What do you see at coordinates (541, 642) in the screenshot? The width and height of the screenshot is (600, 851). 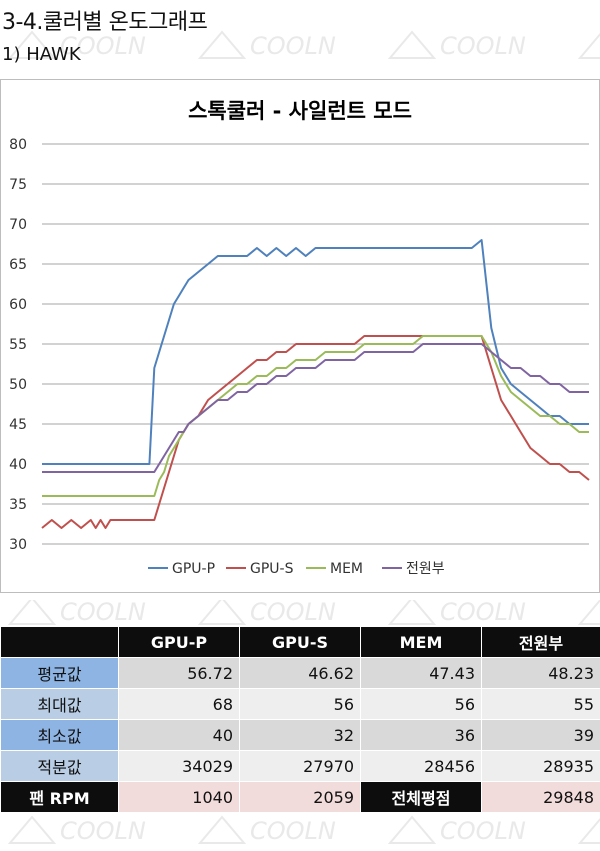 I see `table-header-vrm: 전원부` at bounding box center [541, 642].